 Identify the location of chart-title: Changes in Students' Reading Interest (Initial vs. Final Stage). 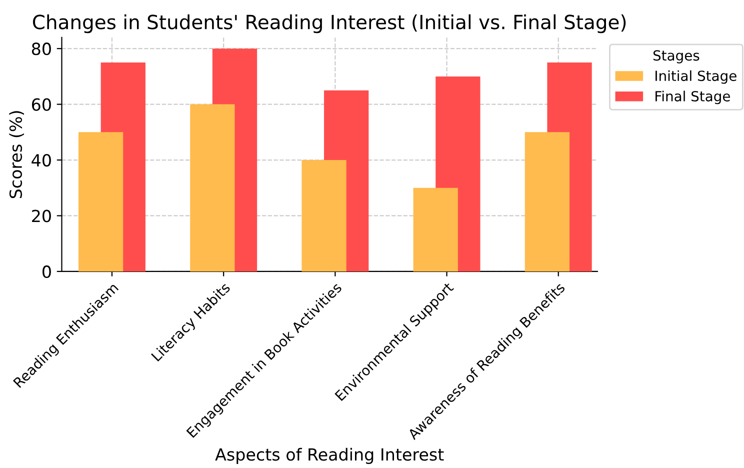
(329, 24).